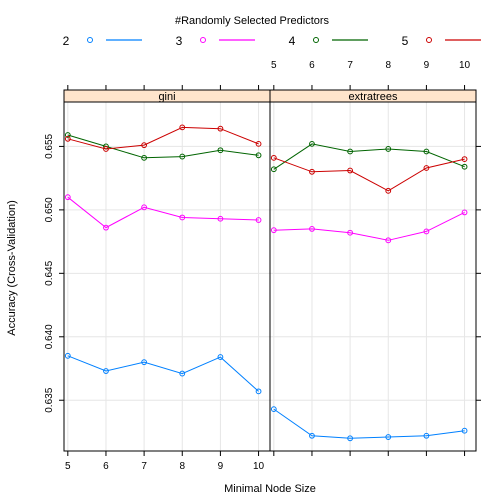 The width and height of the screenshot is (504, 504). What do you see at coordinates (270, 489) in the screenshot?
I see `x-axis-title: Minimal Node Size` at bounding box center [270, 489].